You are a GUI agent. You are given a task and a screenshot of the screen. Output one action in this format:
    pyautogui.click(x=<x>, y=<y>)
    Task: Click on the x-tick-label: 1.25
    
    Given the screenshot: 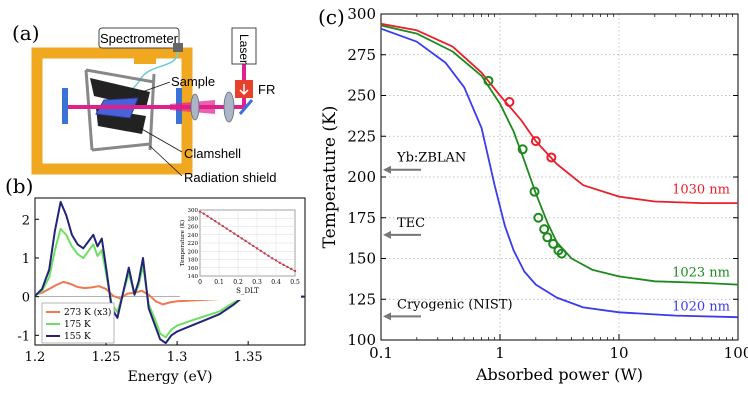 What is the action you would take?
    pyautogui.click(x=106, y=357)
    